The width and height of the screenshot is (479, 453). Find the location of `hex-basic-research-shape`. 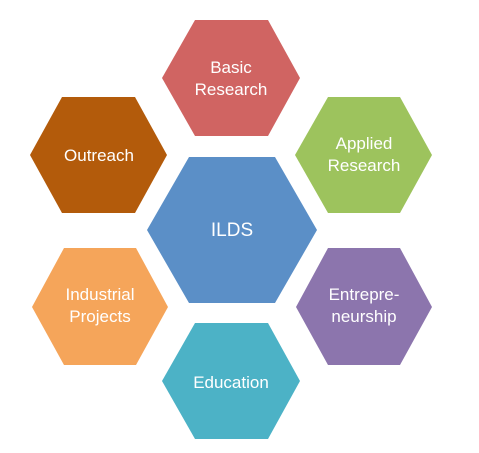

hex-basic-research-shape is located at coordinates (231, 78).